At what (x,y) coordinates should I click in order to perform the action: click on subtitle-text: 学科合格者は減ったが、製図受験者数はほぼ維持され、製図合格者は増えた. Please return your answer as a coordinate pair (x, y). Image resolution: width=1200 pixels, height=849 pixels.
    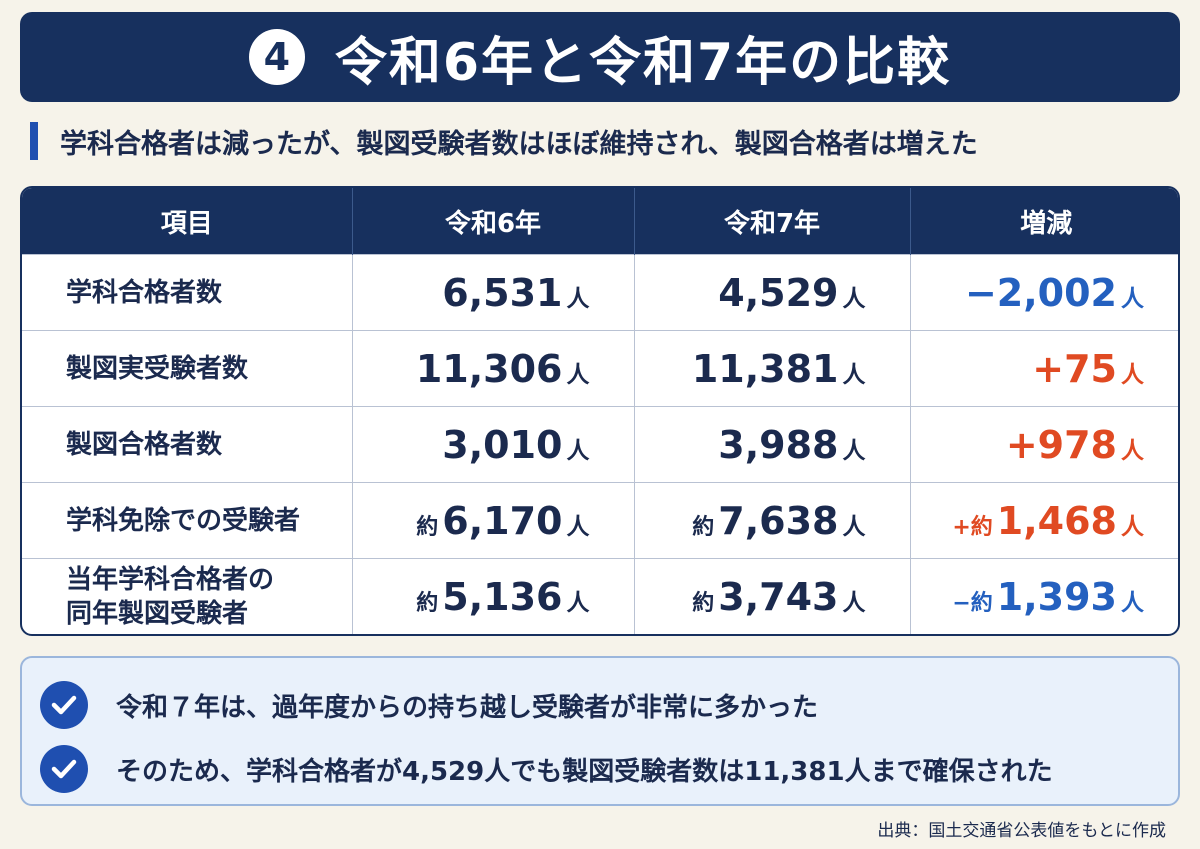
    Looking at the image, I should click on (519, 144).